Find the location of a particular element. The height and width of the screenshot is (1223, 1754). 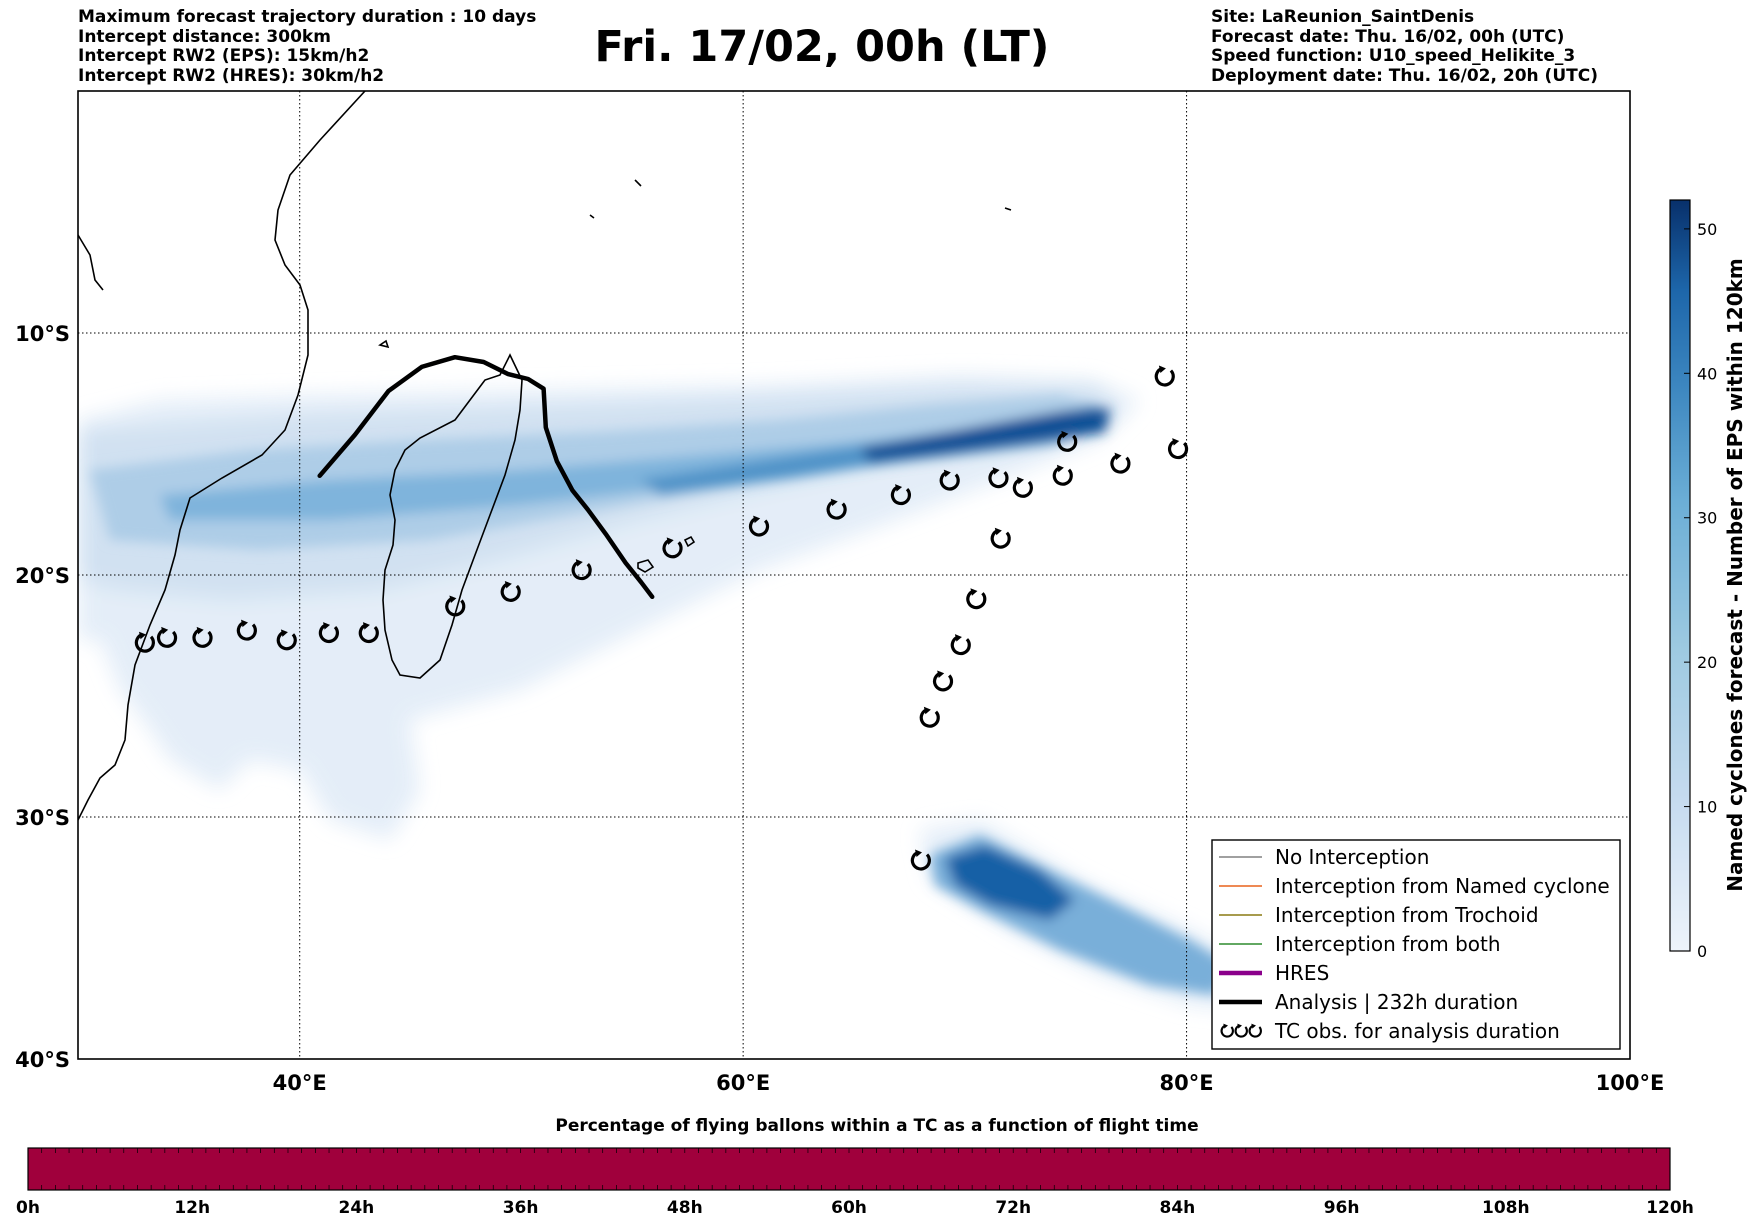

legend-label: Interception from Trochoid is located at coordinates (1407, 915).